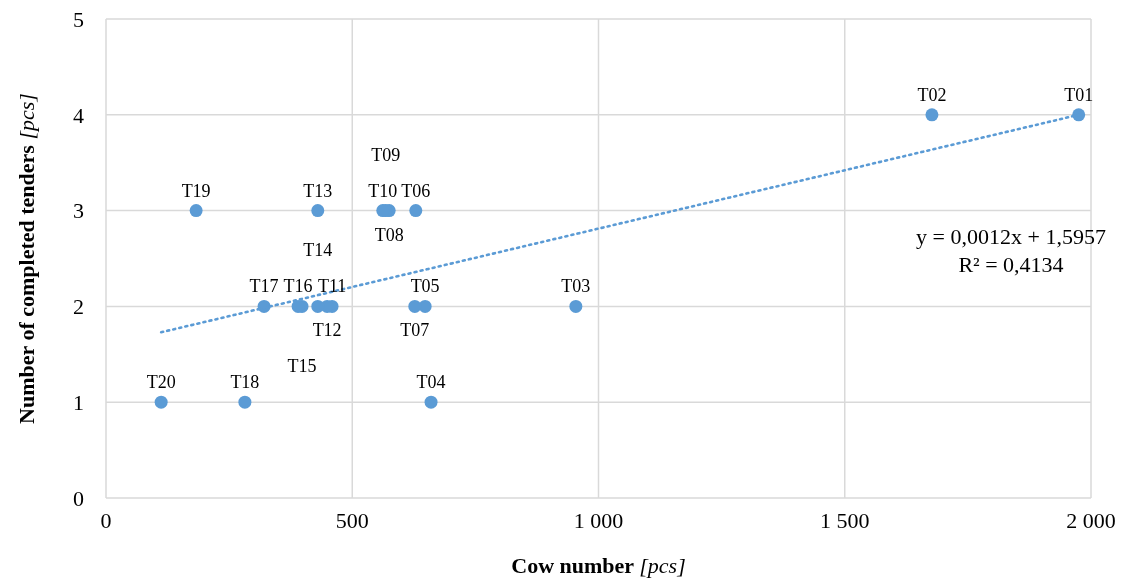 The width and height of the screenshot is (1137, 583). Describe the element at coordinates (302, 366) in the screenshot. I see `data-label: T15` at that location.